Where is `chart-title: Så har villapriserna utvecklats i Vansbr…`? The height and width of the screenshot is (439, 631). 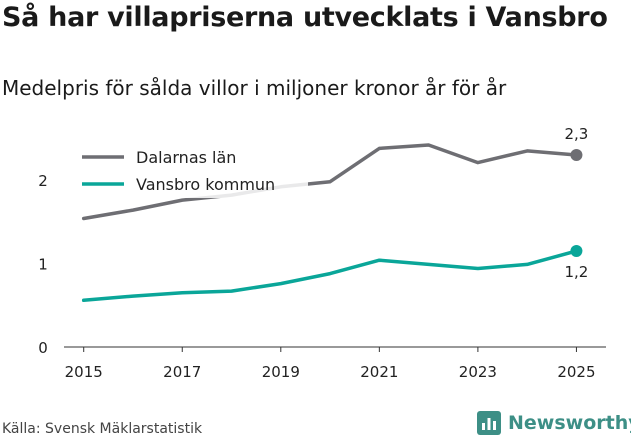
chart-title: Så har villapriserna utvecklats i Vansbr… is located at coordinates (305, 17).